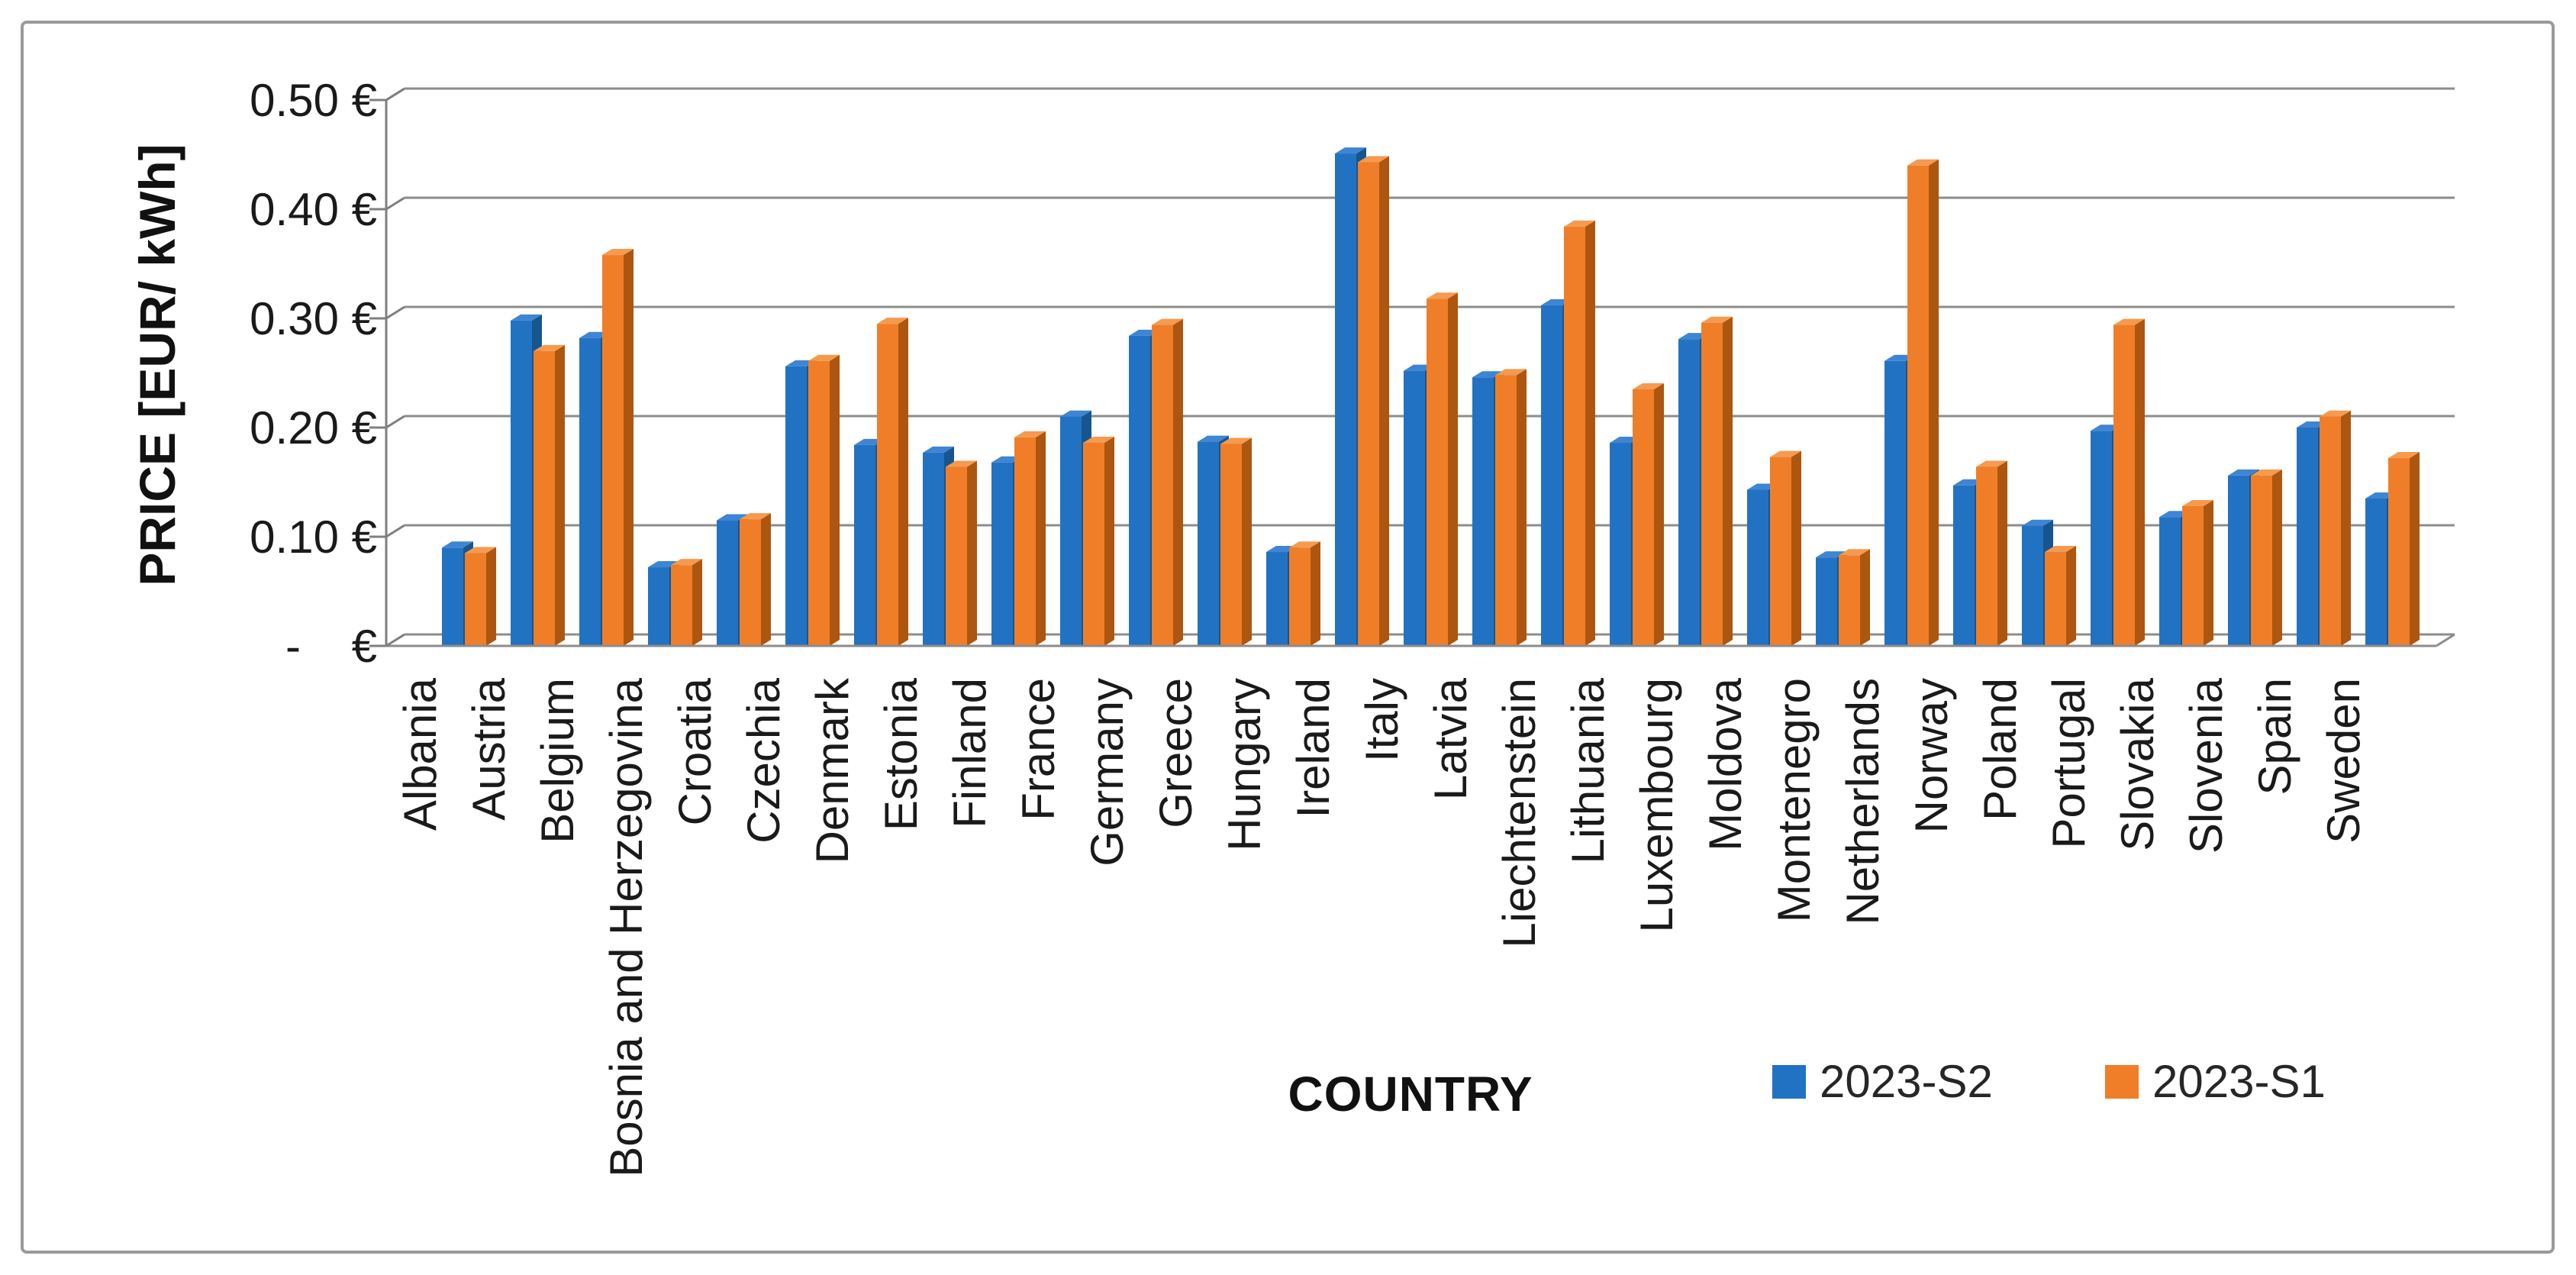 This screenshot has width=2576, height=1275. What do you see at coordinates (1382, 720) in the screenshot?
I see `x-category-label: Italy` at bounding box center [1382, 720].